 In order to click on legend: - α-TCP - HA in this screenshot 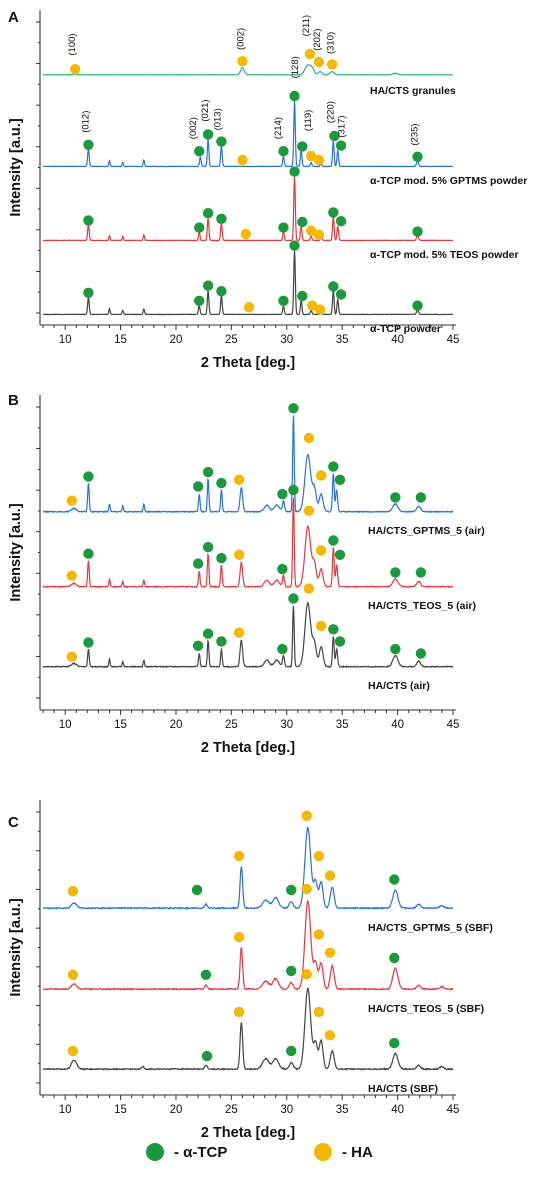, I will do `click(259, 1152)`.